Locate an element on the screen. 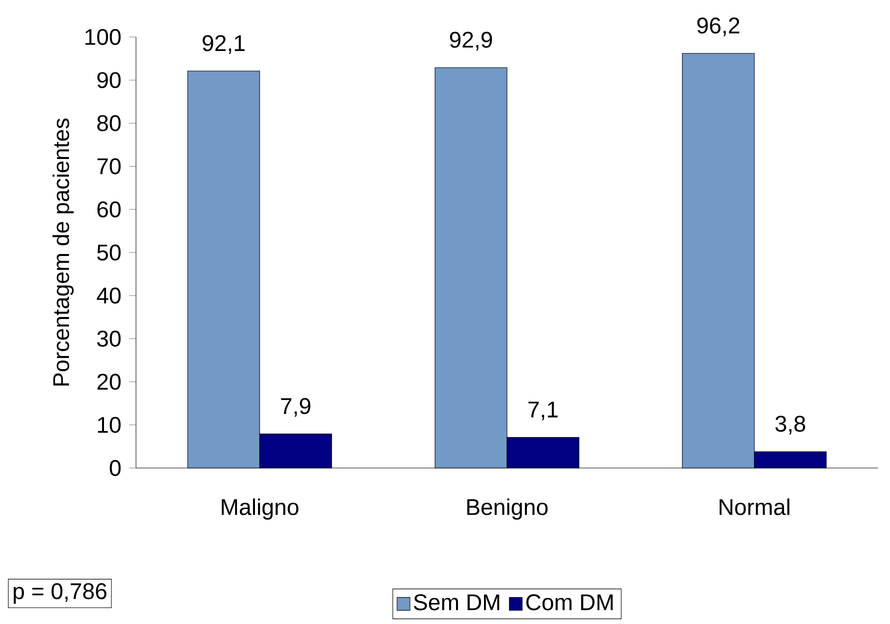  data-label: 92,9 is located at coordinates (471, 41).